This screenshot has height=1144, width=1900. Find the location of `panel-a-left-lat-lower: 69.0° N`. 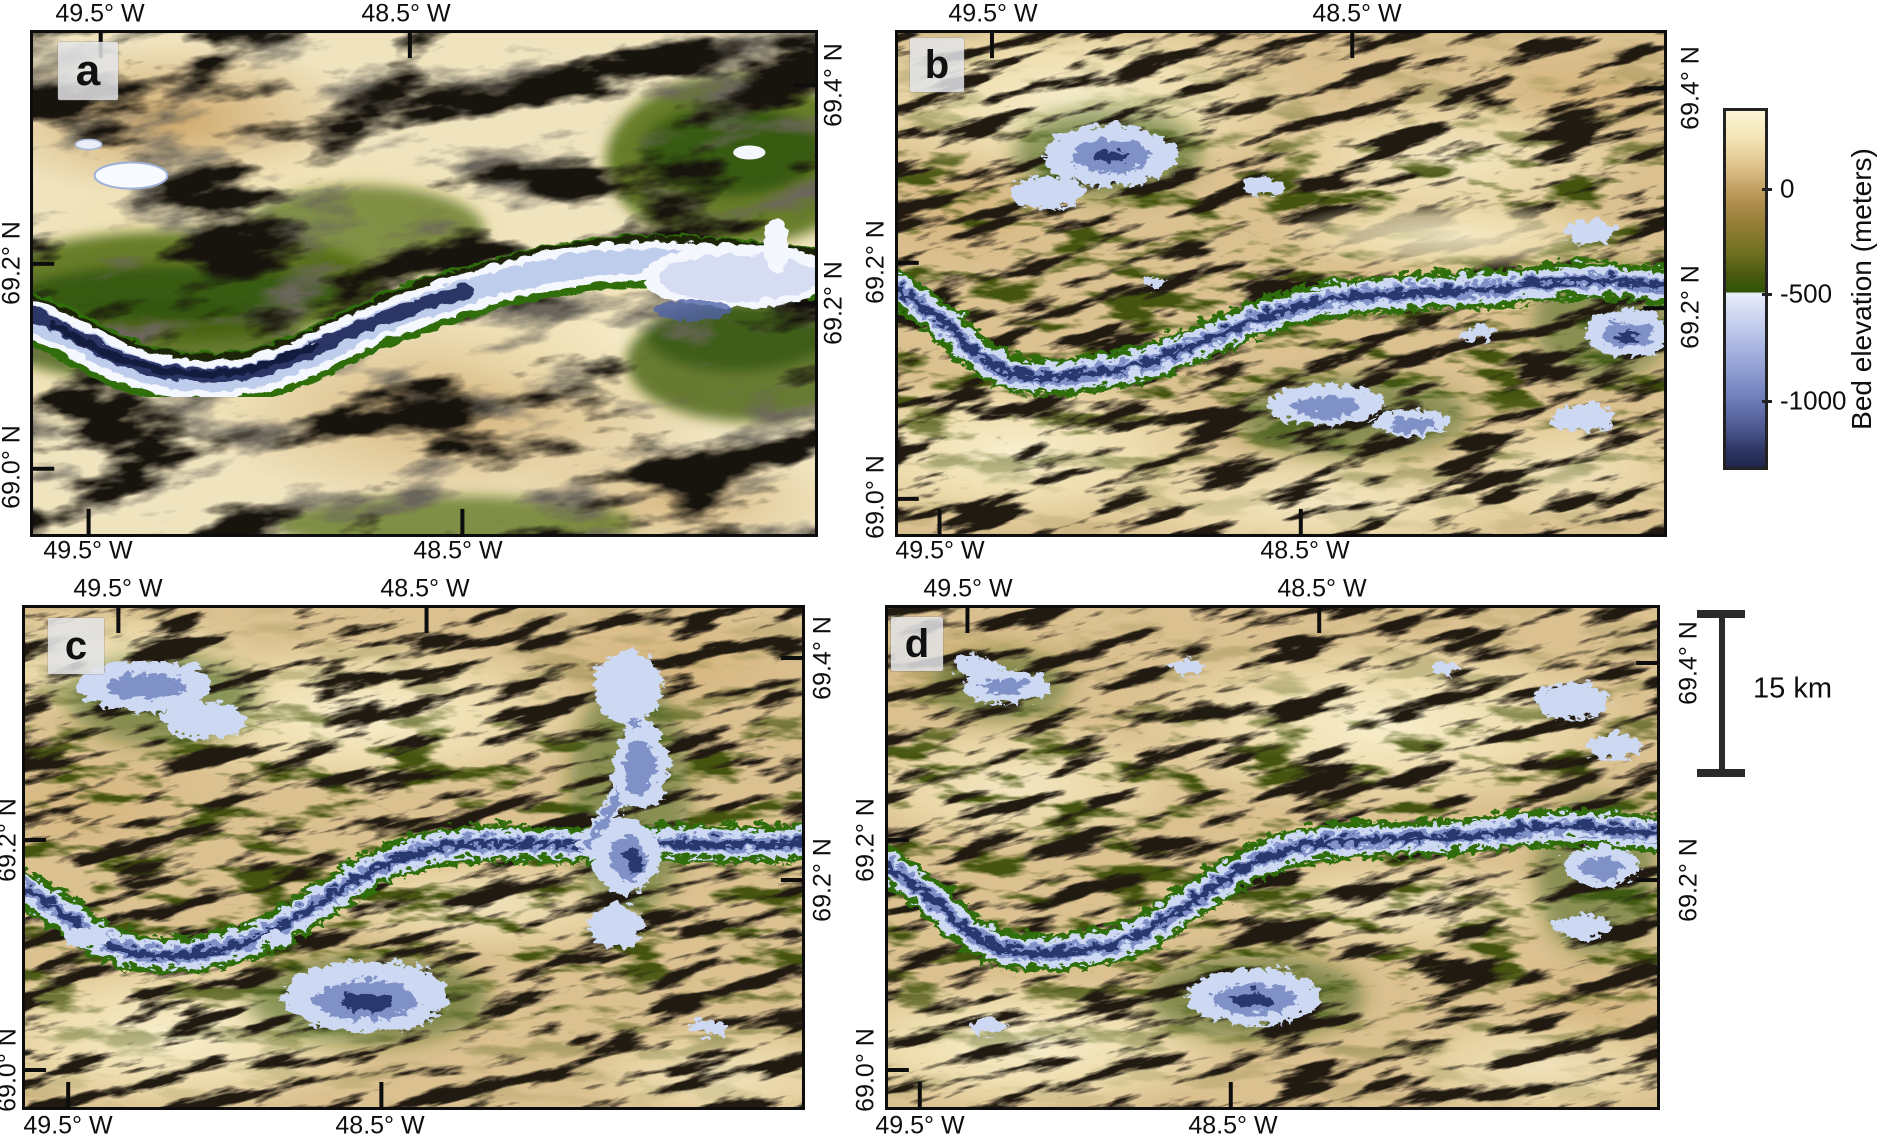

panel-a-left-lat-lower: 69.0° N is located at coordinates (13, 467).